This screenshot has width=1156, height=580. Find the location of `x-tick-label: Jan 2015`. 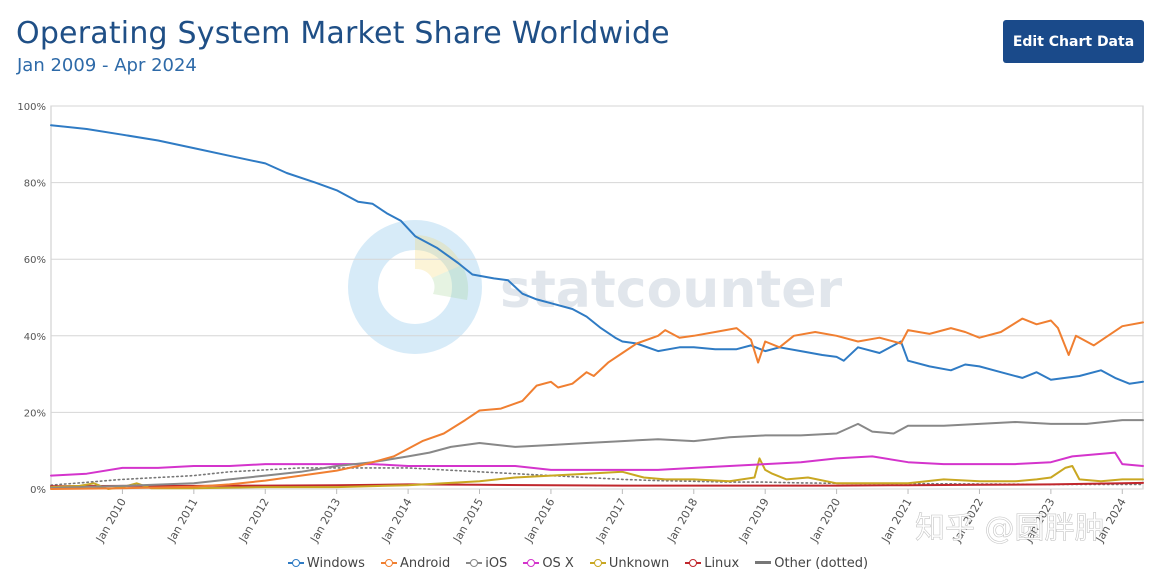

x-tick-label: Jan 2015 is located at coordinates (468, 520).